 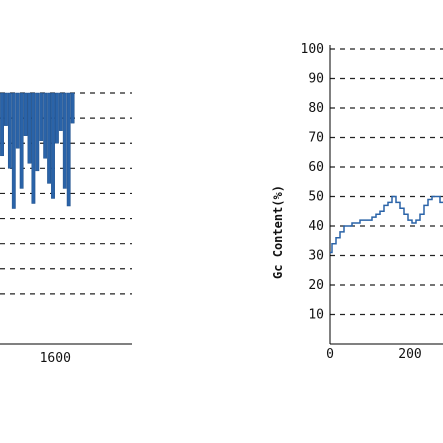 What do you see at coordinates (312, 182) in the screenshot?
I see `right-y-tick-labels: 10 20 30 40 50 60 70 80 90 100` at bounding box center [312, 182].